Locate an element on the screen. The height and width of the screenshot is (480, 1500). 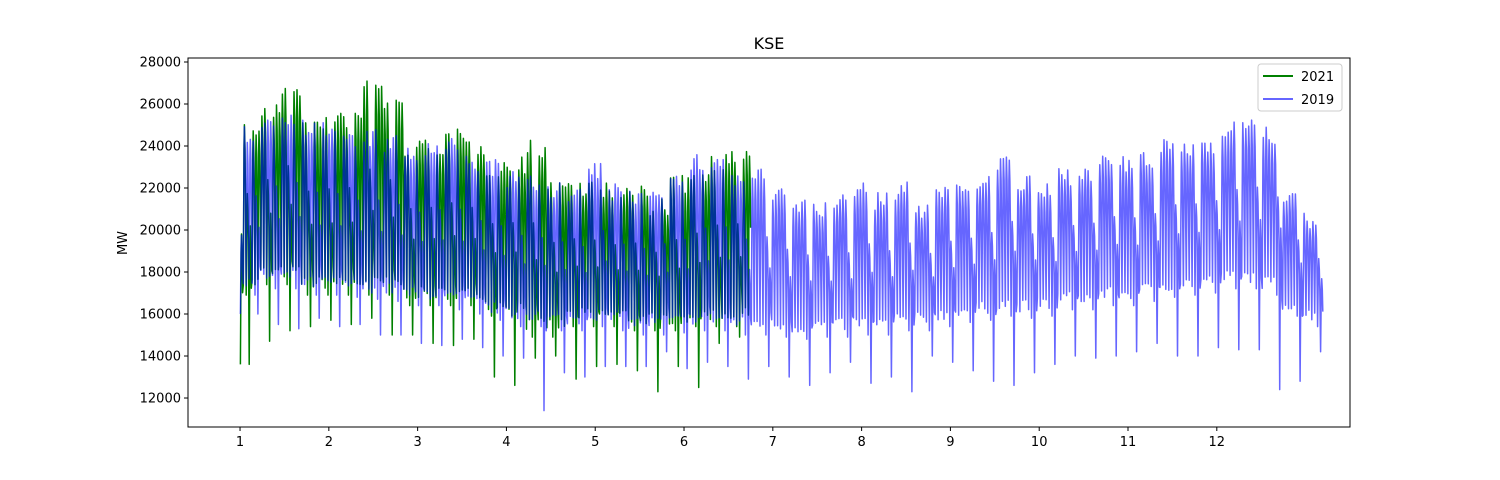
x-tick-label: 7 is located at coordinates (773, 442).